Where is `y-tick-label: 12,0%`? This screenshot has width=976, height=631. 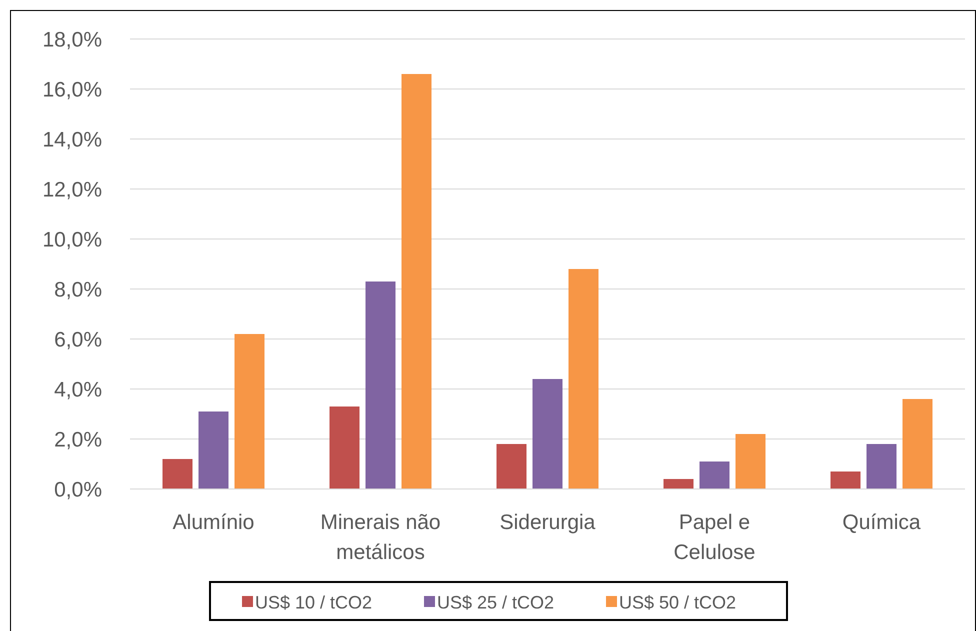 y-tick-label: 12,0% is located at coordinates (72, 190).